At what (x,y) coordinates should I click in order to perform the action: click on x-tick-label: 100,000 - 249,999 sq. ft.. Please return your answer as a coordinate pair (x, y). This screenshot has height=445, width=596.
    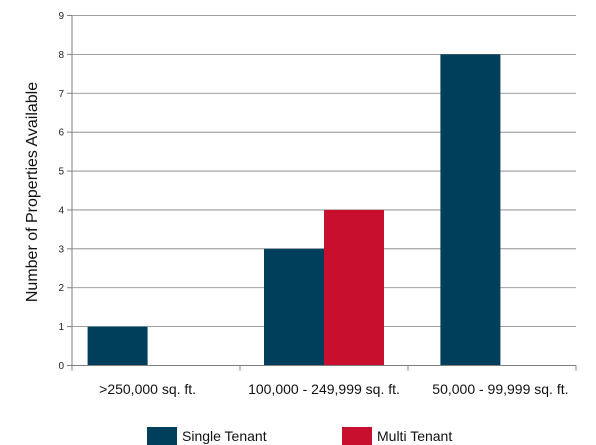
    Looking at the image, I should click on (324, 389).